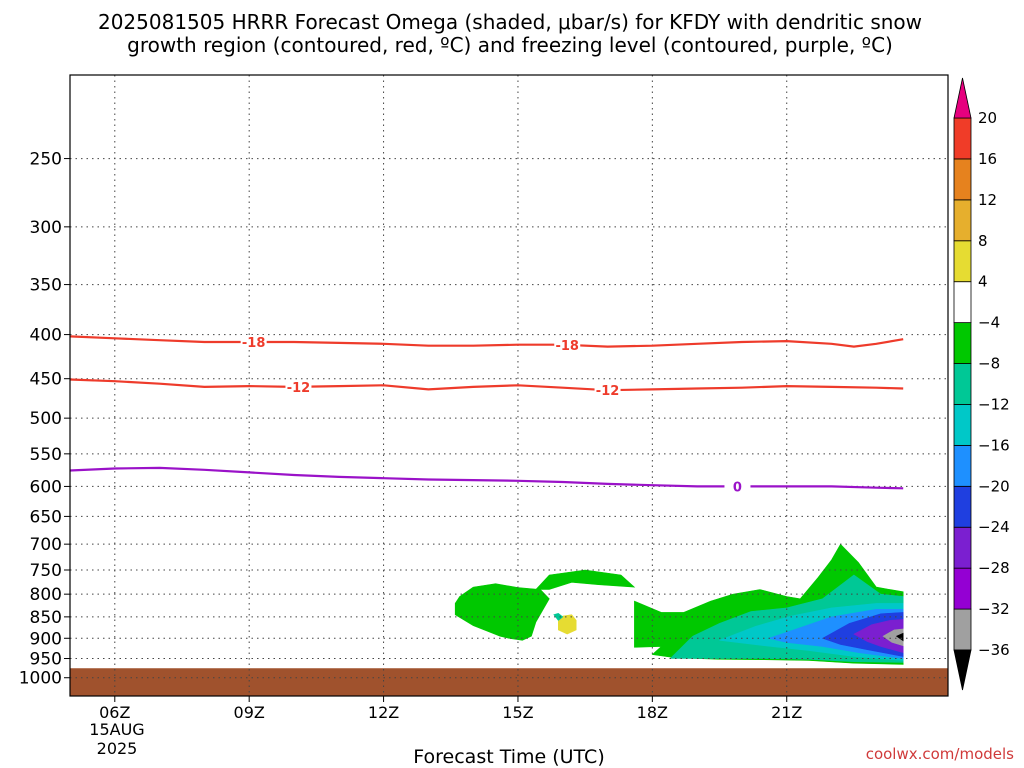 The image size is (1024, 768). I want to click on colorbar-over-arrow, so click(962, 98).